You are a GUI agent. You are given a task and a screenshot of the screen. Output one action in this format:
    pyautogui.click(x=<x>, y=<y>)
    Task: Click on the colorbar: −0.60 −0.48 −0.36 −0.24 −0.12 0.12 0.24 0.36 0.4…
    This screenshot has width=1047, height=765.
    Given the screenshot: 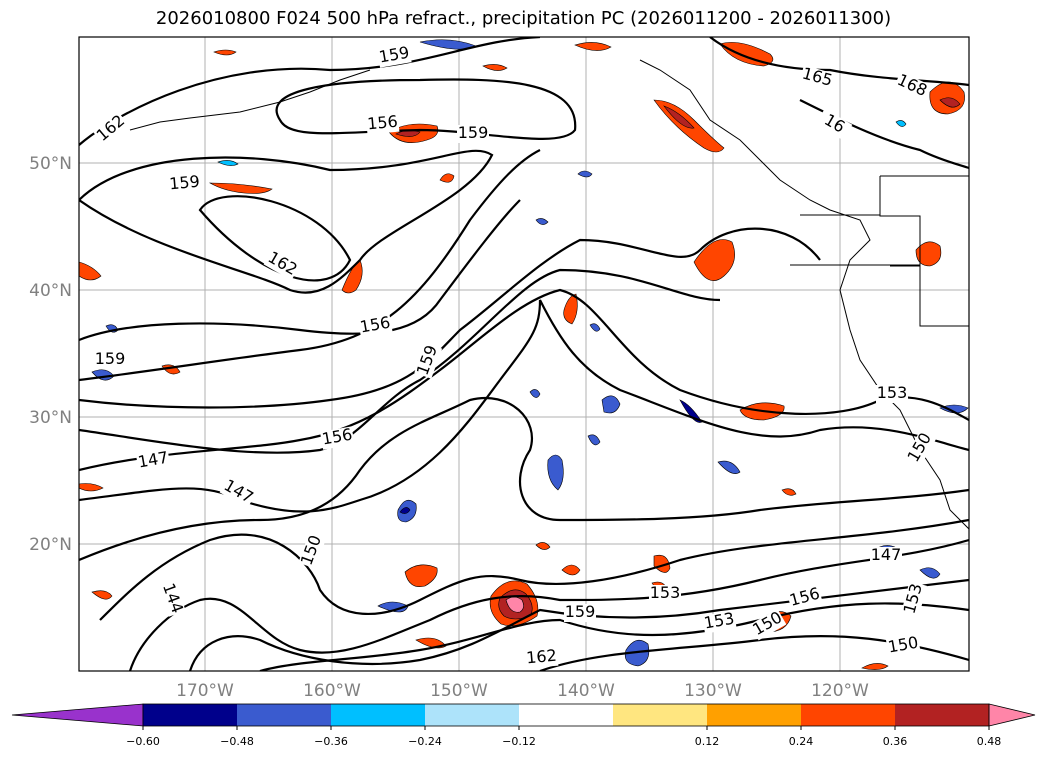 What is the action you would take?
    pyautogui.click(x=523, y=725)
    